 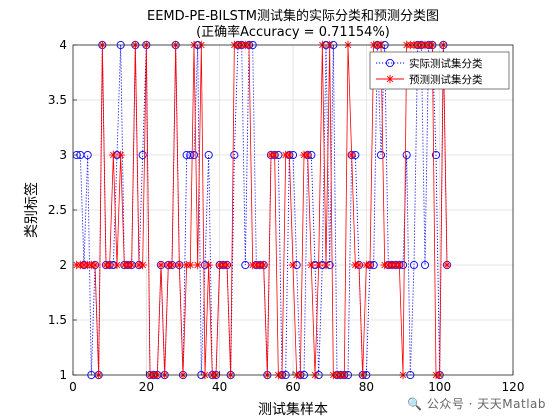 I want to click on legend: 实际测试集分类 预测测试集分类, so click(x=439, y=70).